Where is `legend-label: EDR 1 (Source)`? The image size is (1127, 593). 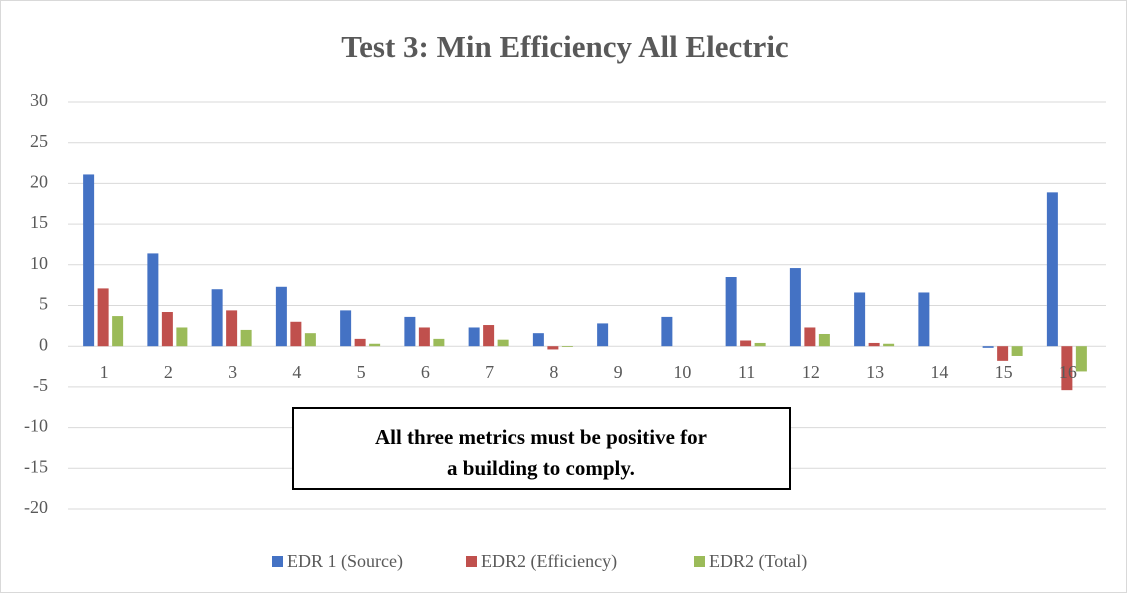 legend-label: EDR 1 (Source) is located at coordinates (345, 561).